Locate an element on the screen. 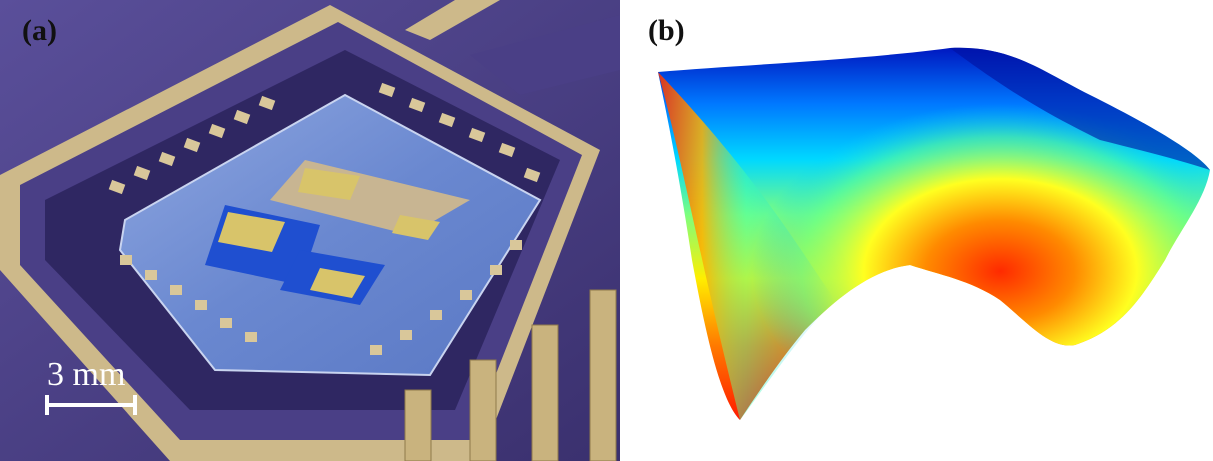  scale-bar-label: 3 mm is located at coordinates (86, 374).